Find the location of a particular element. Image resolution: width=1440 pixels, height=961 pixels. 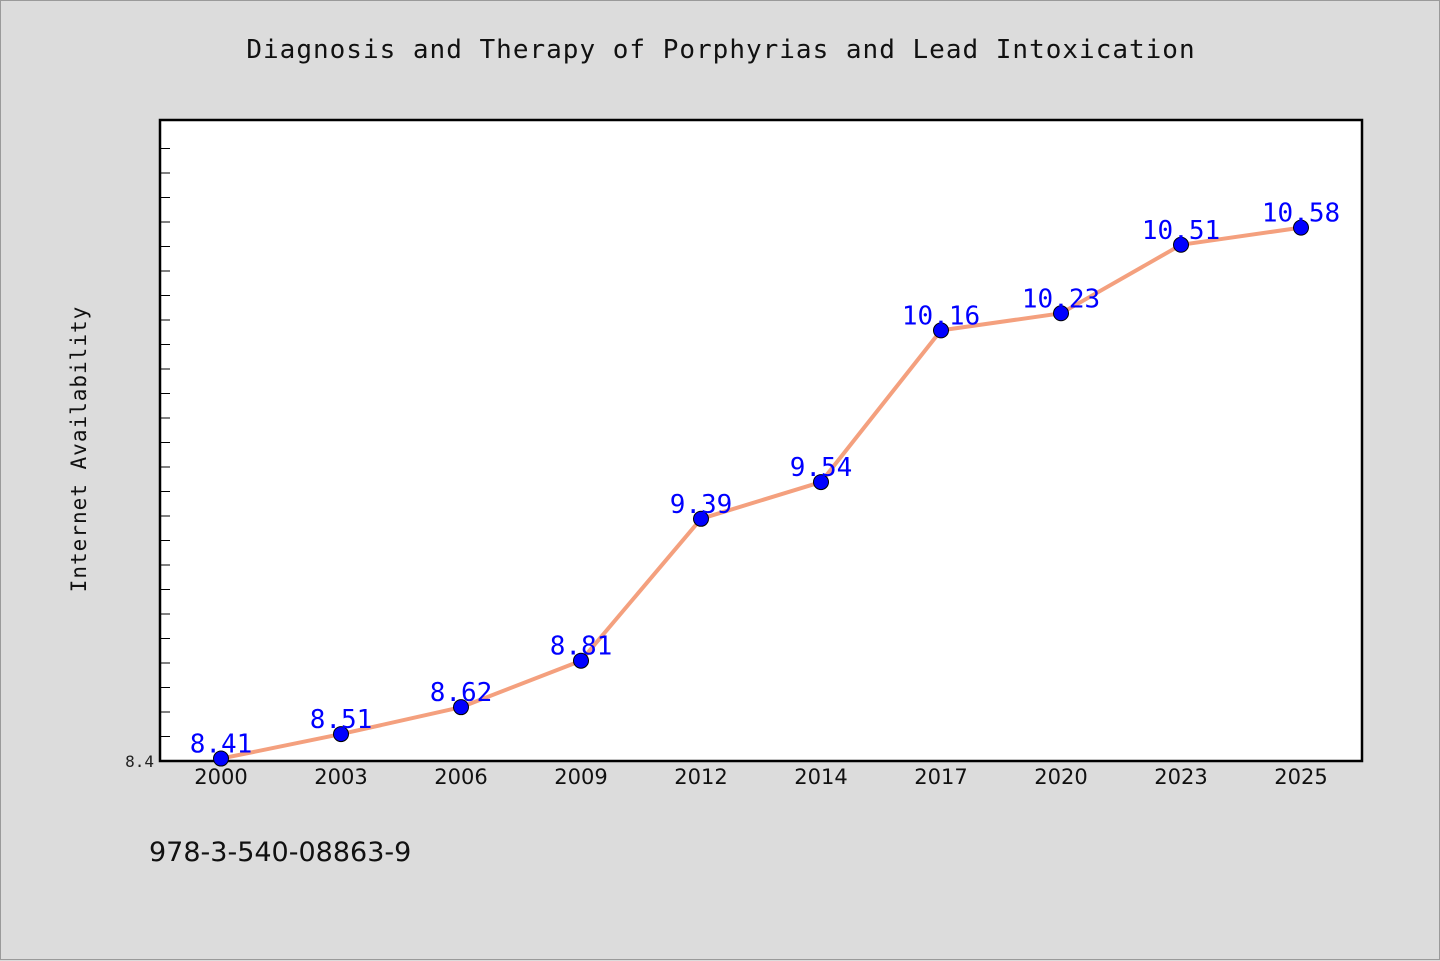

x-tick-label: 2025 is located at coordinates (1300, 777).